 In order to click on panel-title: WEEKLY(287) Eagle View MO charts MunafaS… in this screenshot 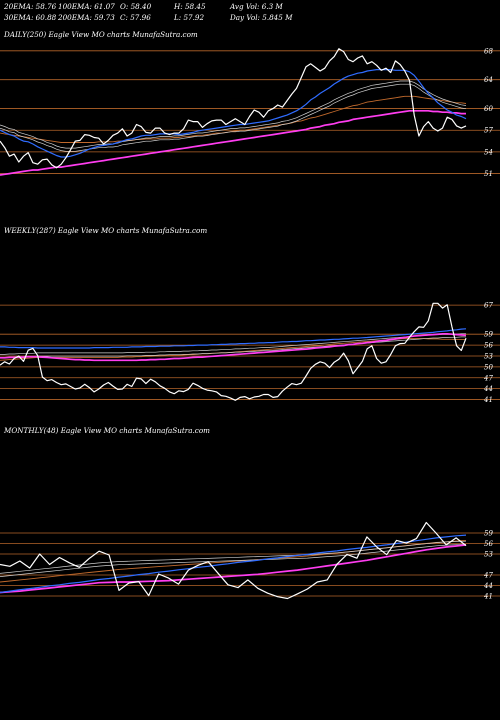, I will do `click(105, 230)`.